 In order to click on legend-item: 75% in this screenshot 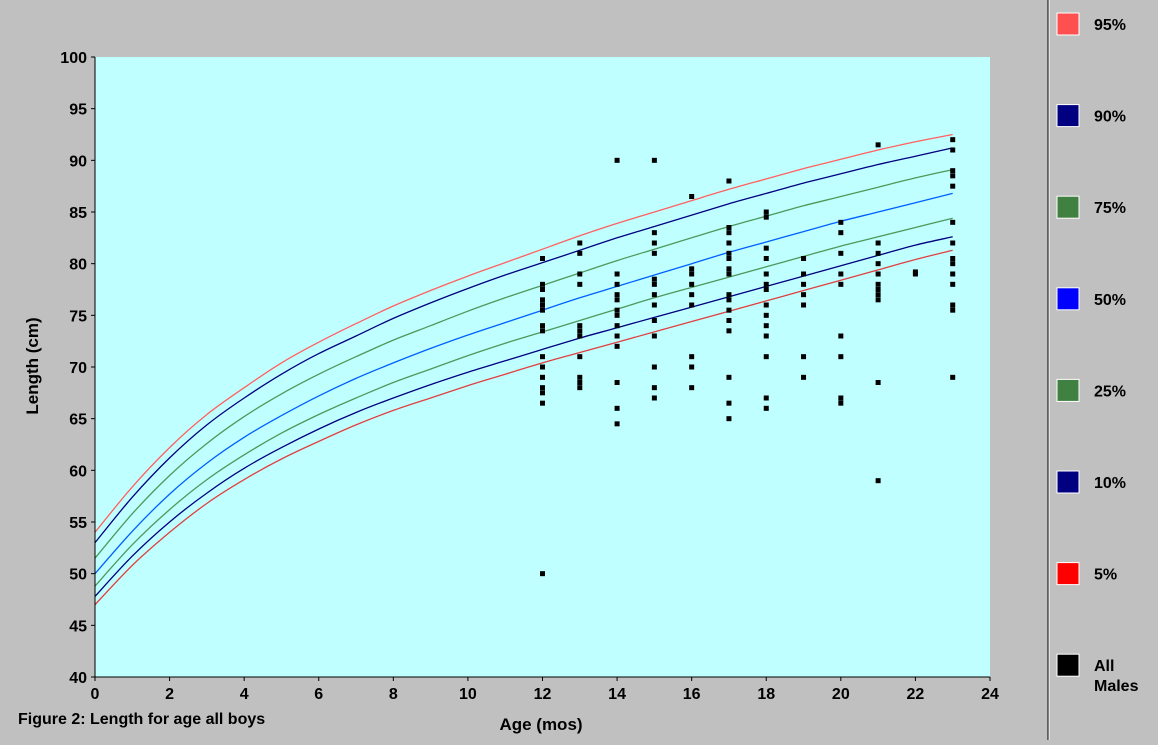, I will do `click(1091, 207)`.